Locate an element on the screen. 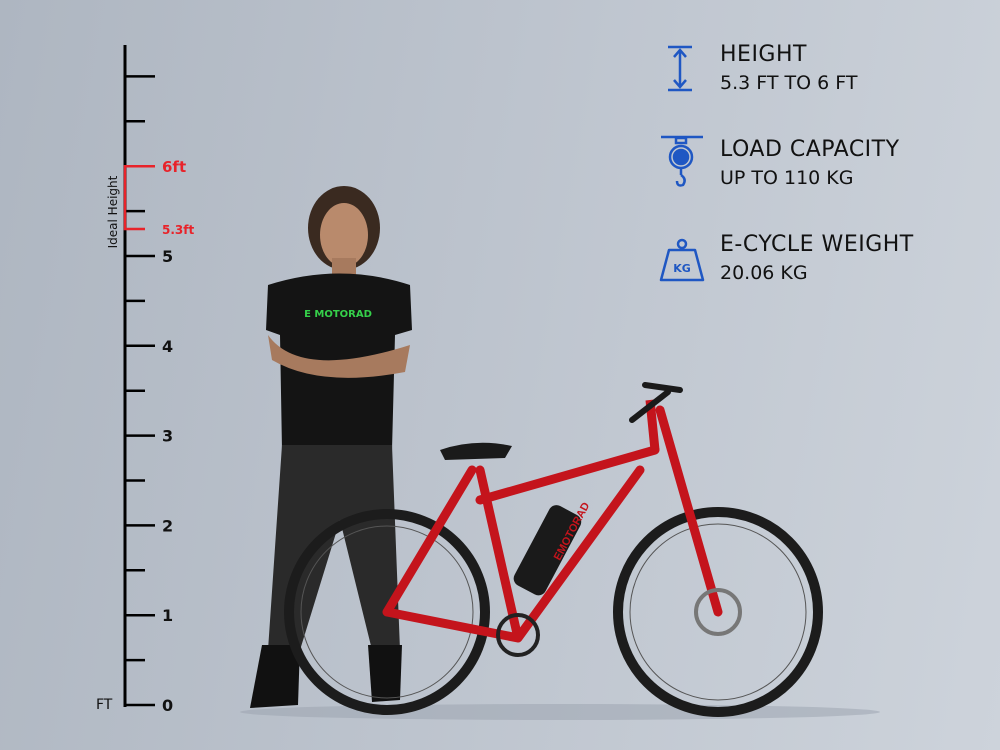 This screenshot has height=750, width=1000. height-ruler: 0 1 2 3 4 5 6ft 5.3ft Ideal Height FT is located at coordinates (145, 380).